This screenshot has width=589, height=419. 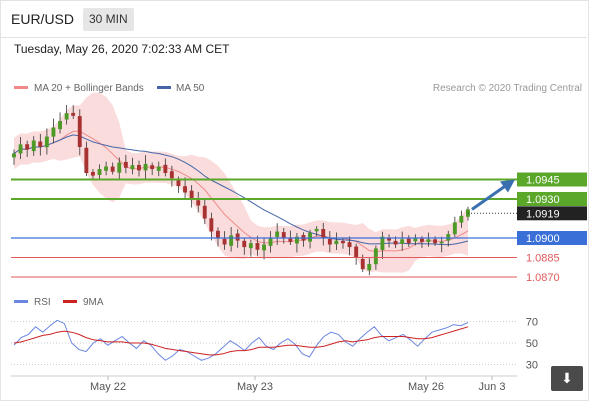 What do you see at coordinates (507, 186) in the screenshot?
I see `target-arrow-head` at bounding box center [507, 186].